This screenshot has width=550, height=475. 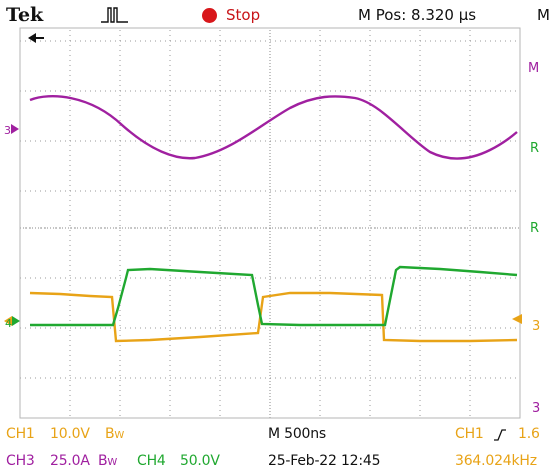 What do you see at coordinates (209, 15) in the screenshot?
I see `red-dot-icon` at bounding box center [209, 15].